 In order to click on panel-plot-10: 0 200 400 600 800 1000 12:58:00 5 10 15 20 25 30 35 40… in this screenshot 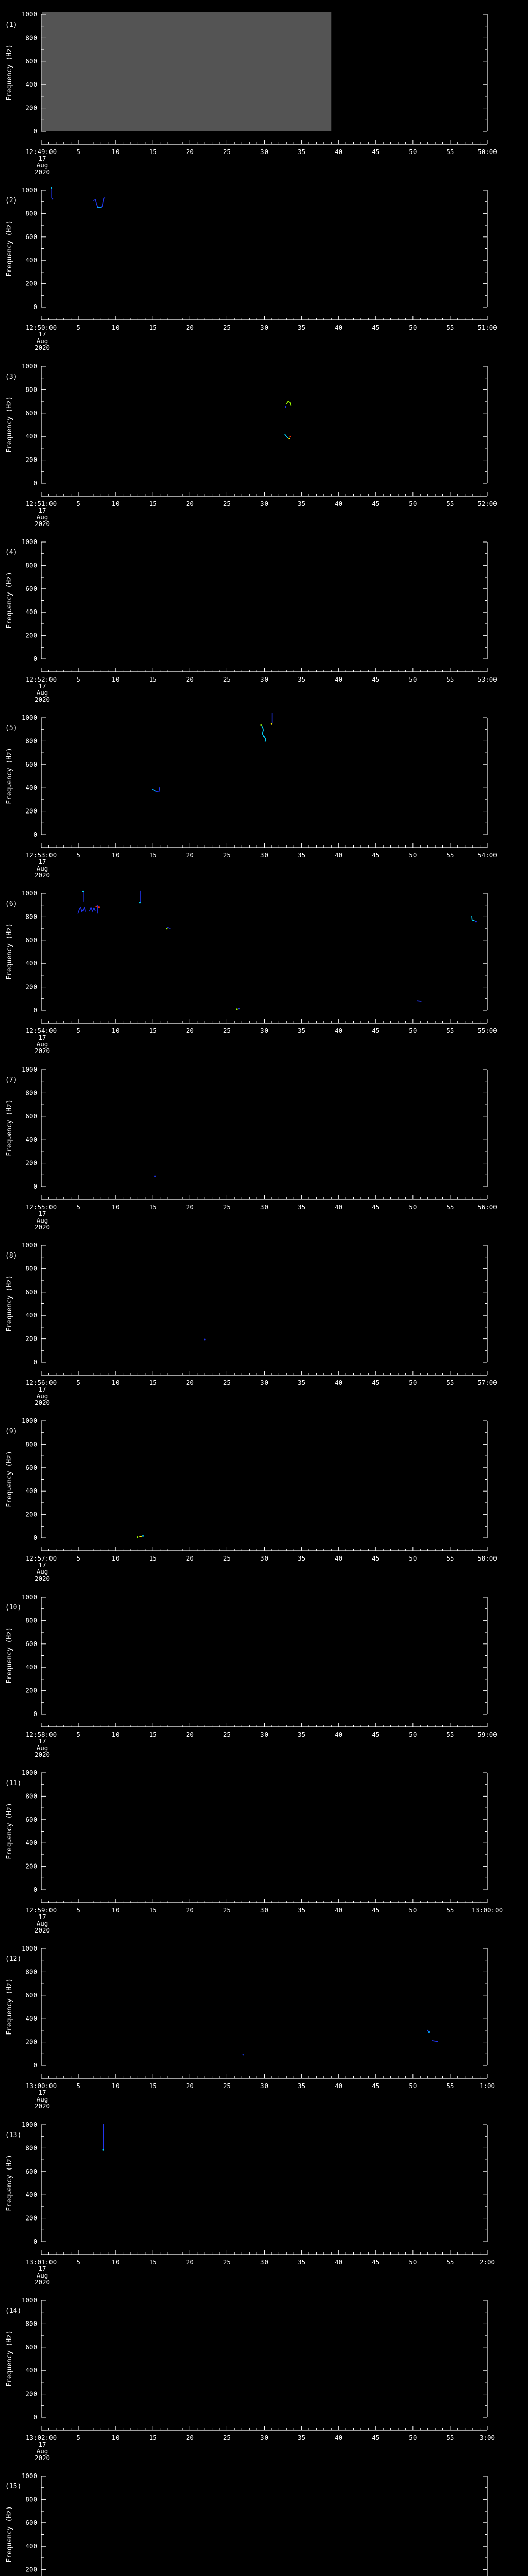, I will do `click(251, 1675)`.